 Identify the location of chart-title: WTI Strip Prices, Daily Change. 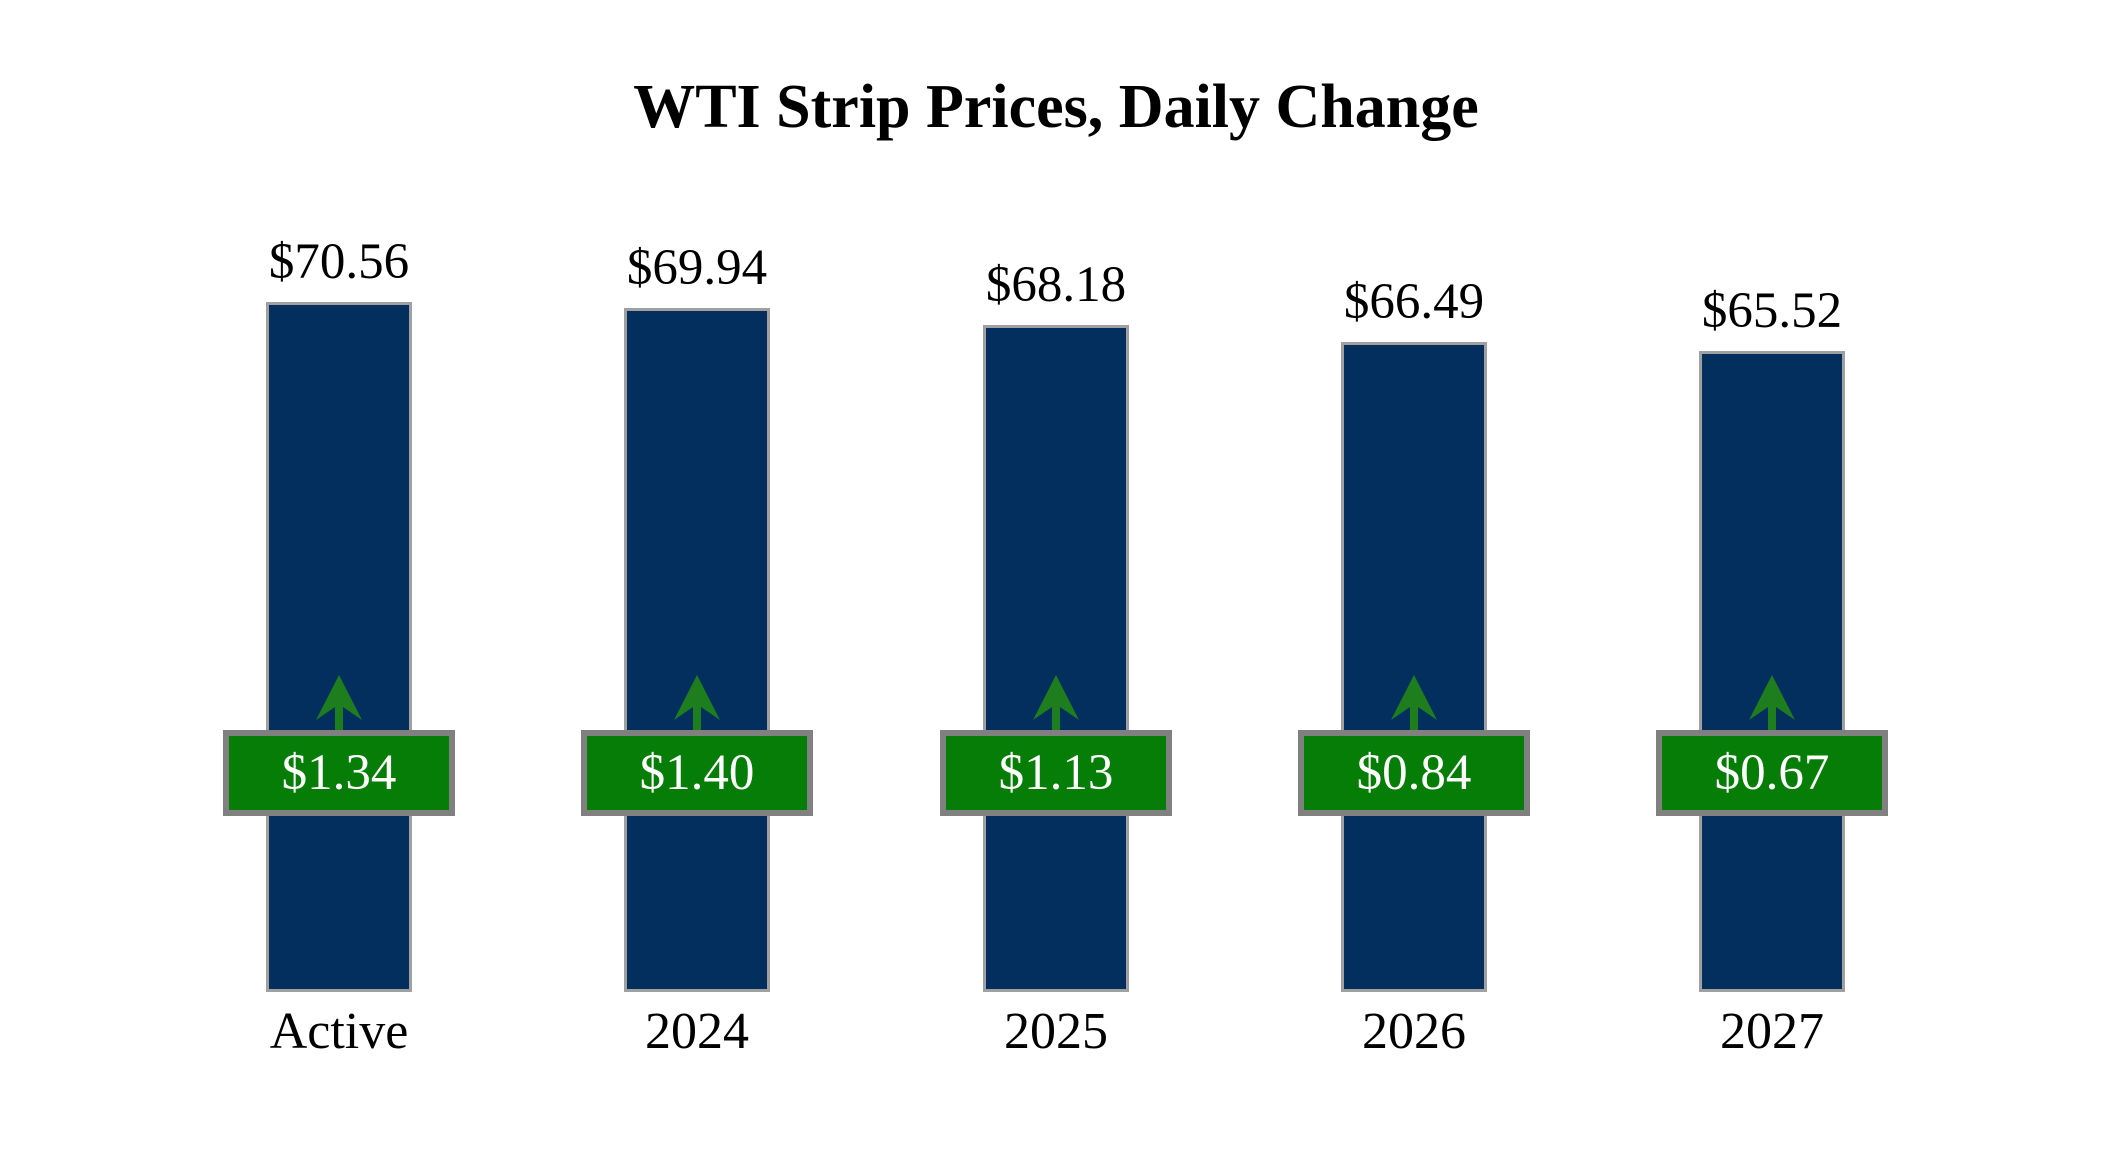
(1056, 107).